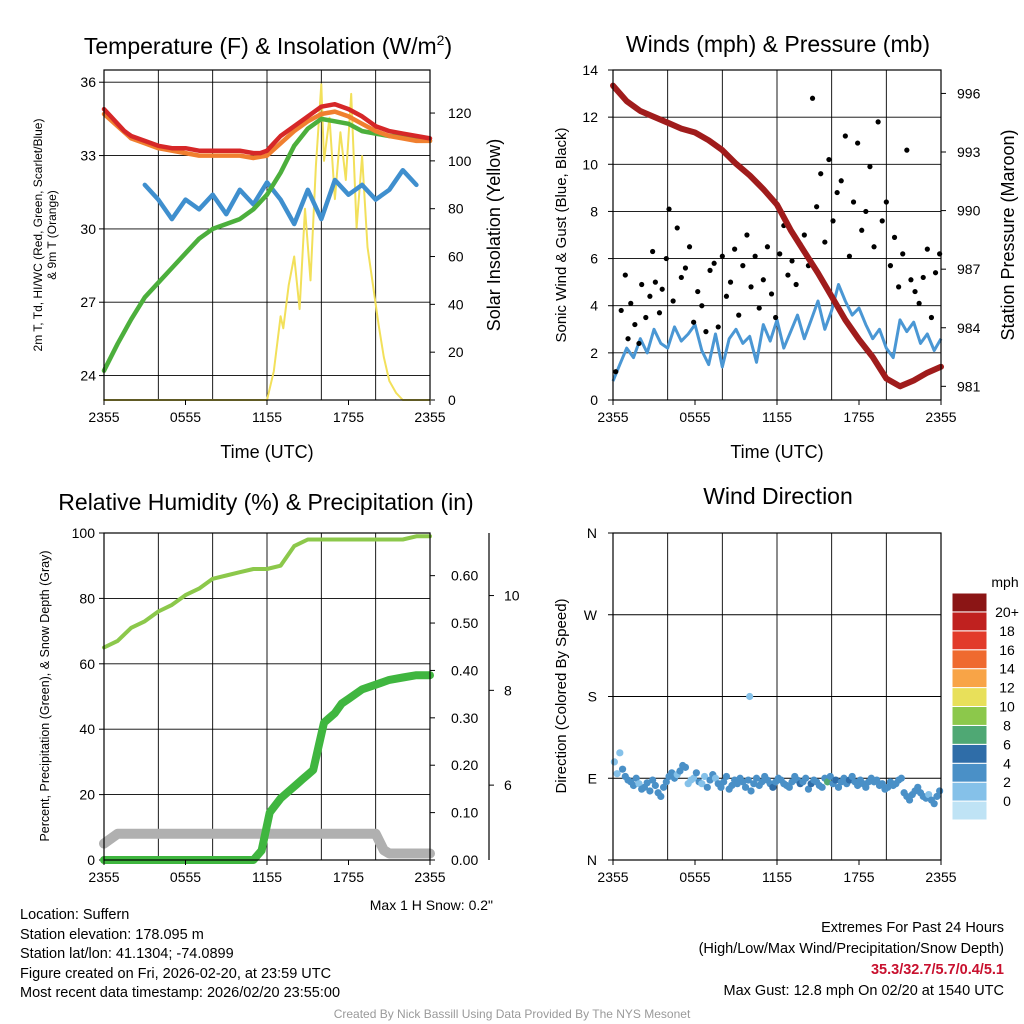 The width and height of the screenshot is (1024, 1024). What do you see at coordinates (969, 93) in the screenshot?
I see `pressure-y-tick-label: 996` at bounding box center [969, 93].